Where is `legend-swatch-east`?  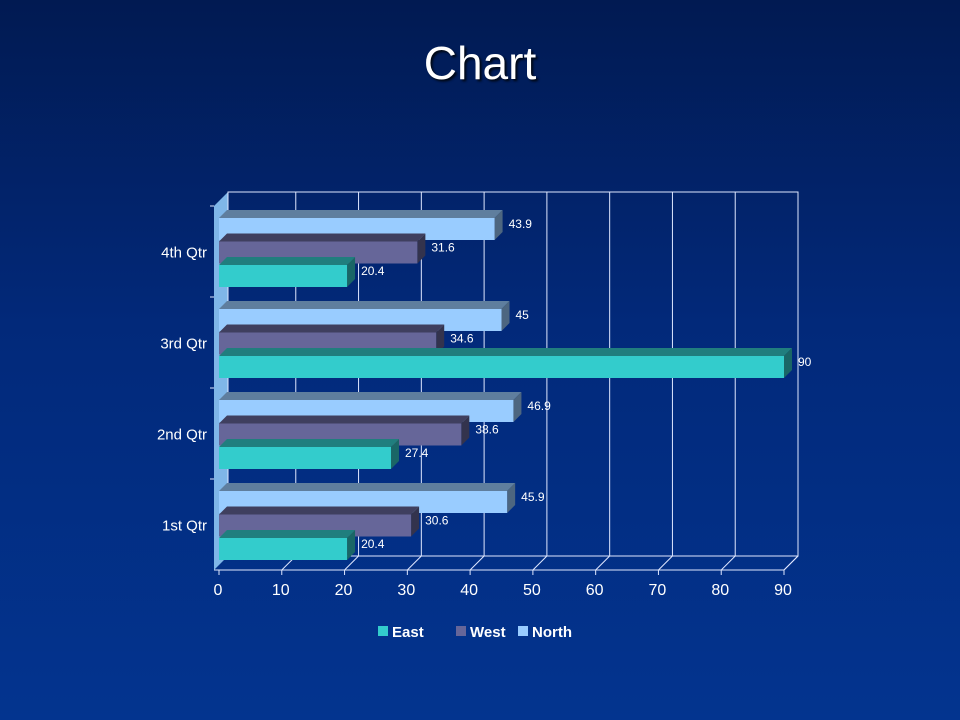
legend-swatch-east is located at coordinates (383, 631).